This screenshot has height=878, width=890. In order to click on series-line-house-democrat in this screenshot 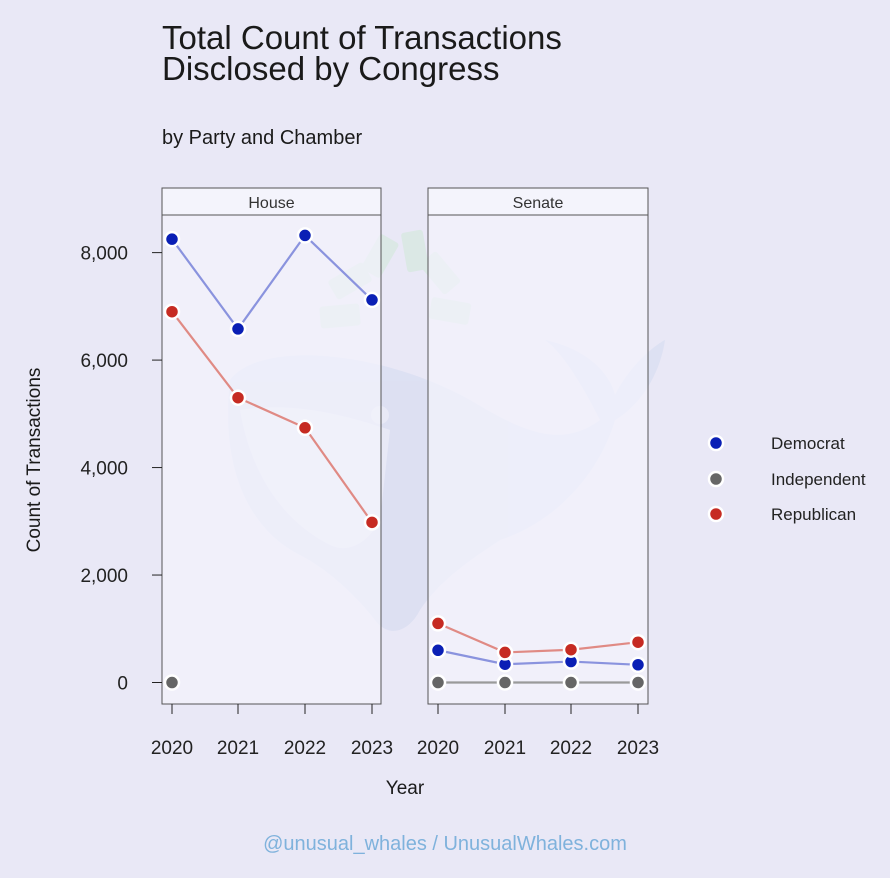, I will do `click(272, 282)`.